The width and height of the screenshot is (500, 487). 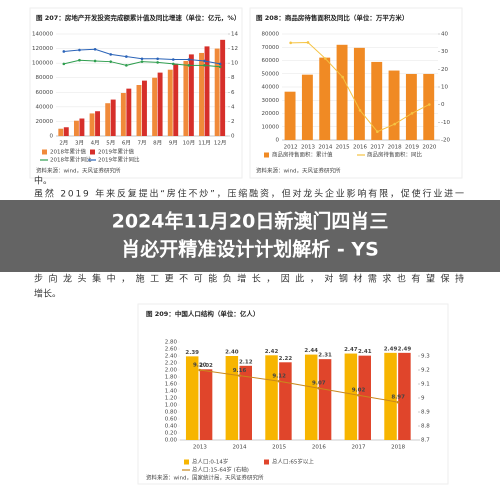 I want to click on y-tick-label: 0.80, so click(x=171, y=413).